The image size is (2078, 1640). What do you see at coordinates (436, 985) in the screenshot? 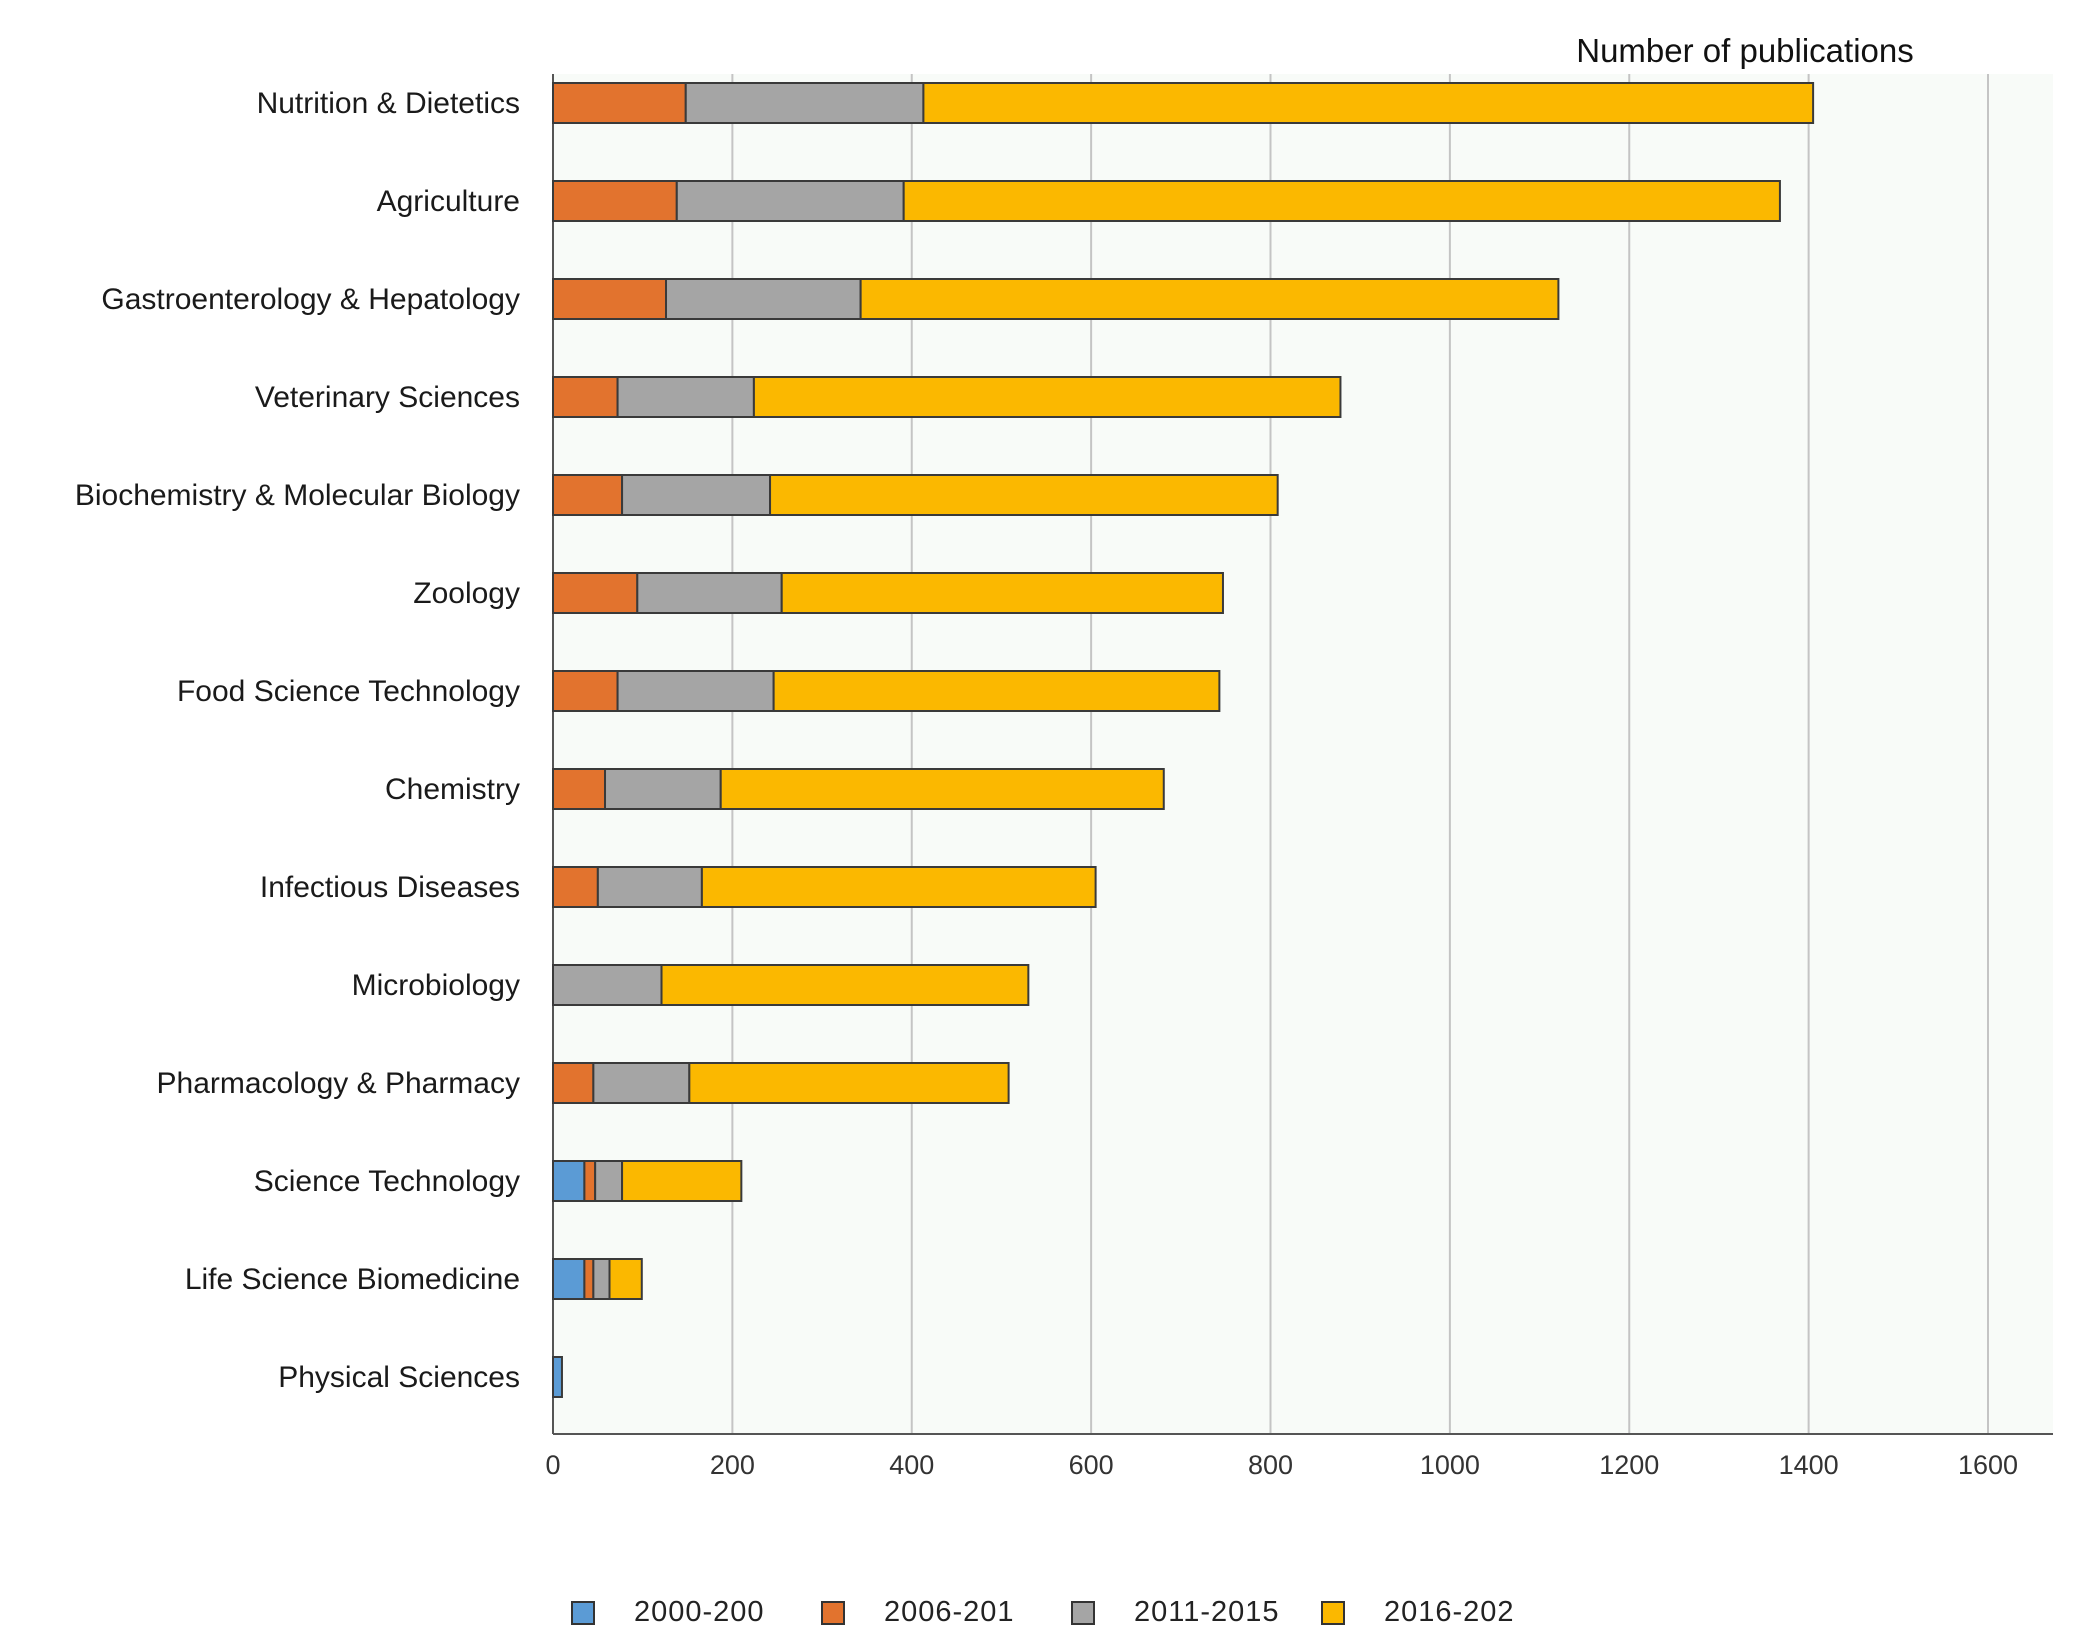
I see `category-label: Microbiology` at bounding box center [436, 985].